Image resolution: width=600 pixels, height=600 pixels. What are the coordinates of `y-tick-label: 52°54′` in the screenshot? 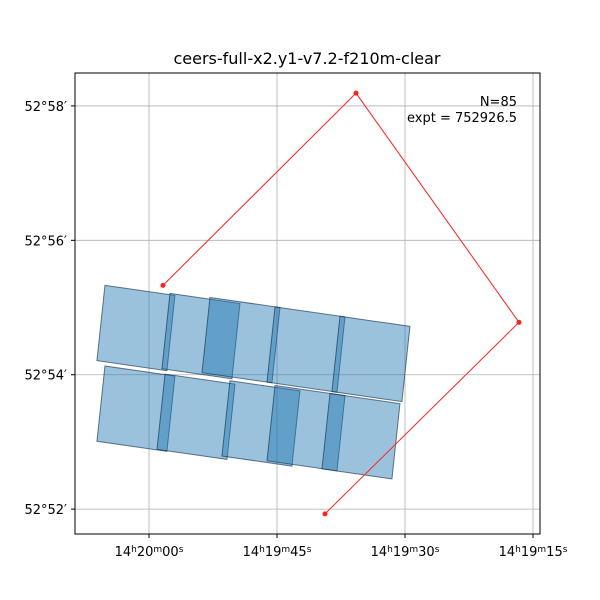 It's located at (45, 376).